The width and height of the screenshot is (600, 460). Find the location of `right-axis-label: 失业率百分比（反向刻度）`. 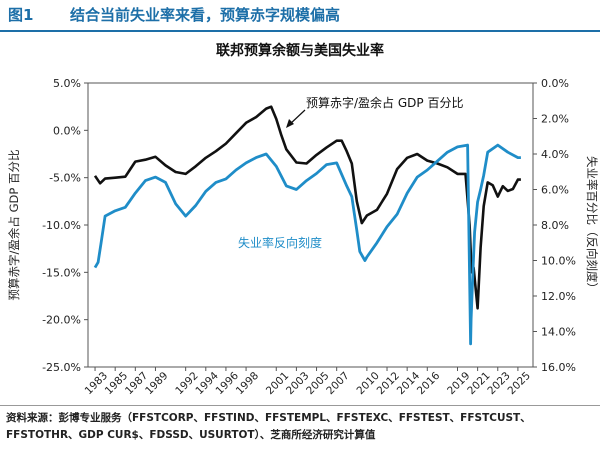

right-axis-label: 失业率百分比（反向刻度） is located at coordinates (592, 225).